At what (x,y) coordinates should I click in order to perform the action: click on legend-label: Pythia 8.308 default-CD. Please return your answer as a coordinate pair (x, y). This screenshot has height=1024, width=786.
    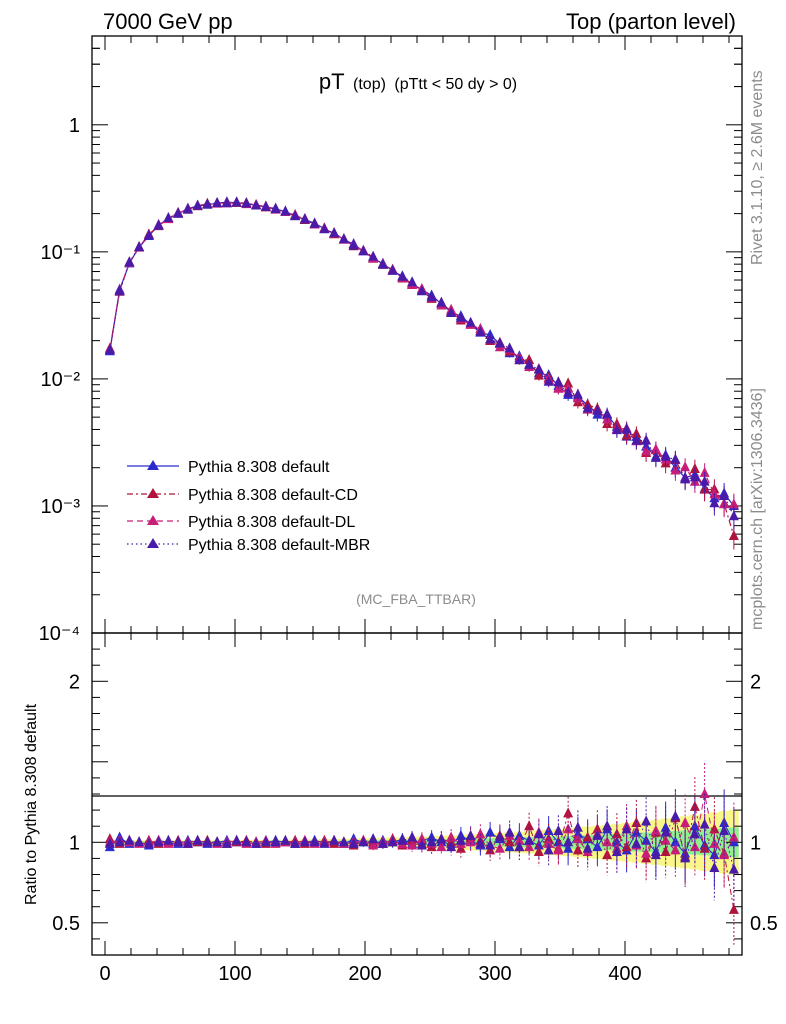
    Looking at the image, I should click on (273, 495).